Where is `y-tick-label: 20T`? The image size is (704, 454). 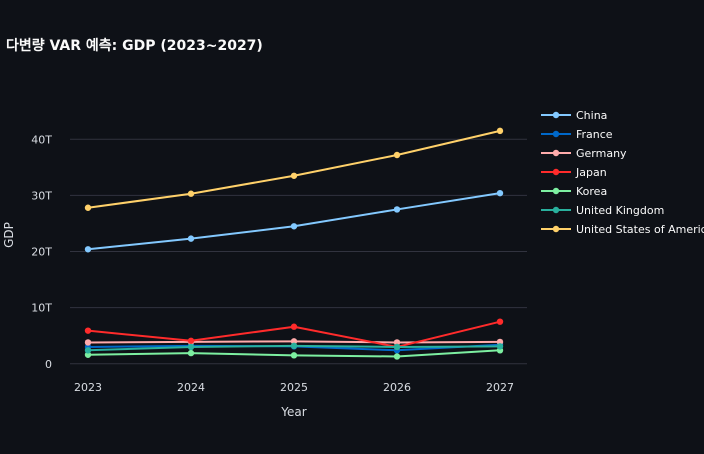 y-tick-label: 20T is located at coordinates (41, 252).